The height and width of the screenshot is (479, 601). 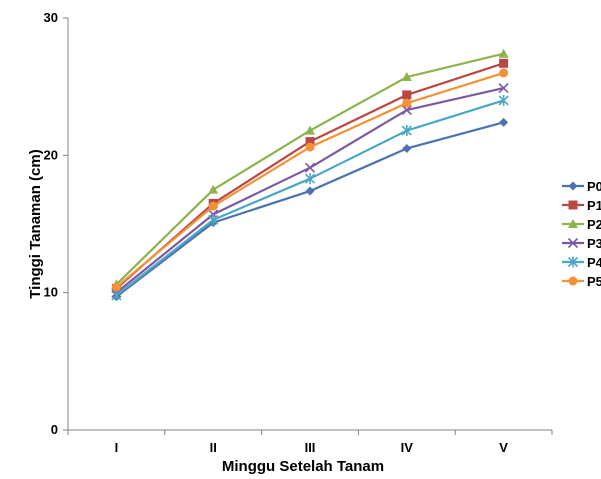 I want to click on y-tick-label: 20, so click(x=51, y=154).